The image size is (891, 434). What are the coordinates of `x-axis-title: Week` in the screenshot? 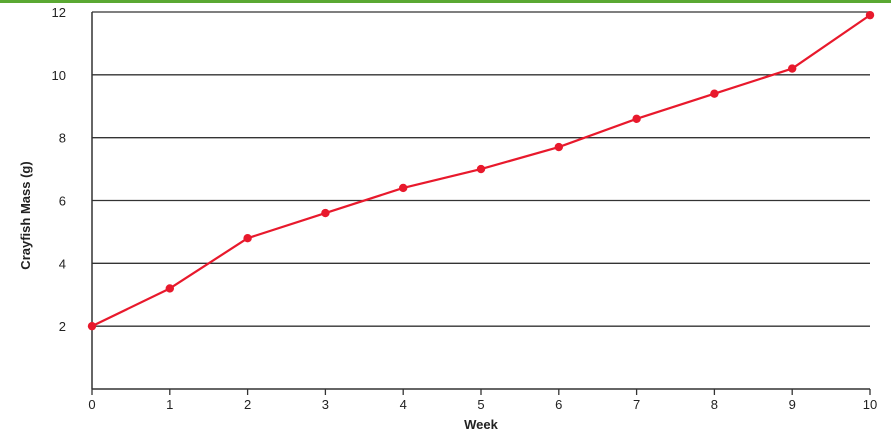 It's located at (481, 424).